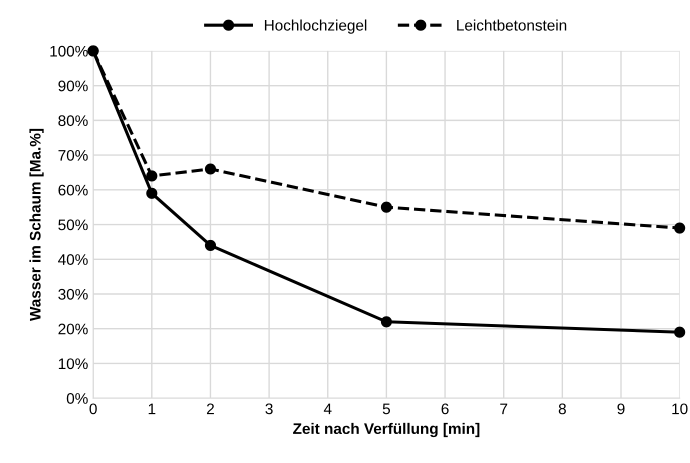  I want to click on y-tick-label: 10%, so click(73, 364).